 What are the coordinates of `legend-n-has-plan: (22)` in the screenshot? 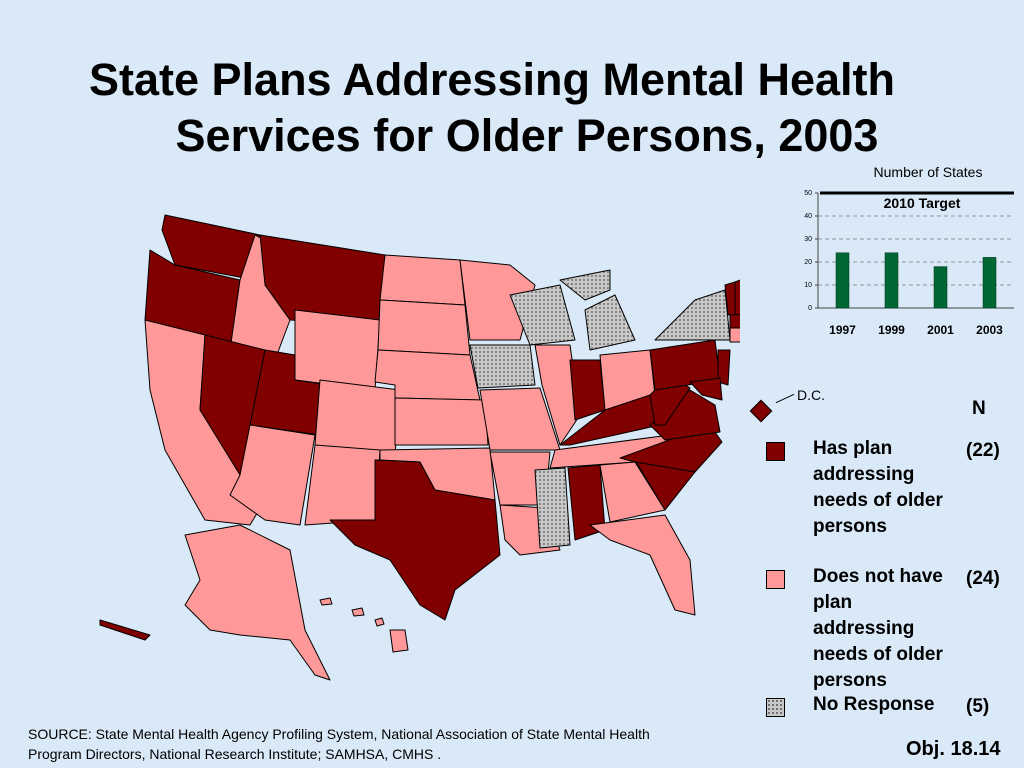 It's located at (983, 450).